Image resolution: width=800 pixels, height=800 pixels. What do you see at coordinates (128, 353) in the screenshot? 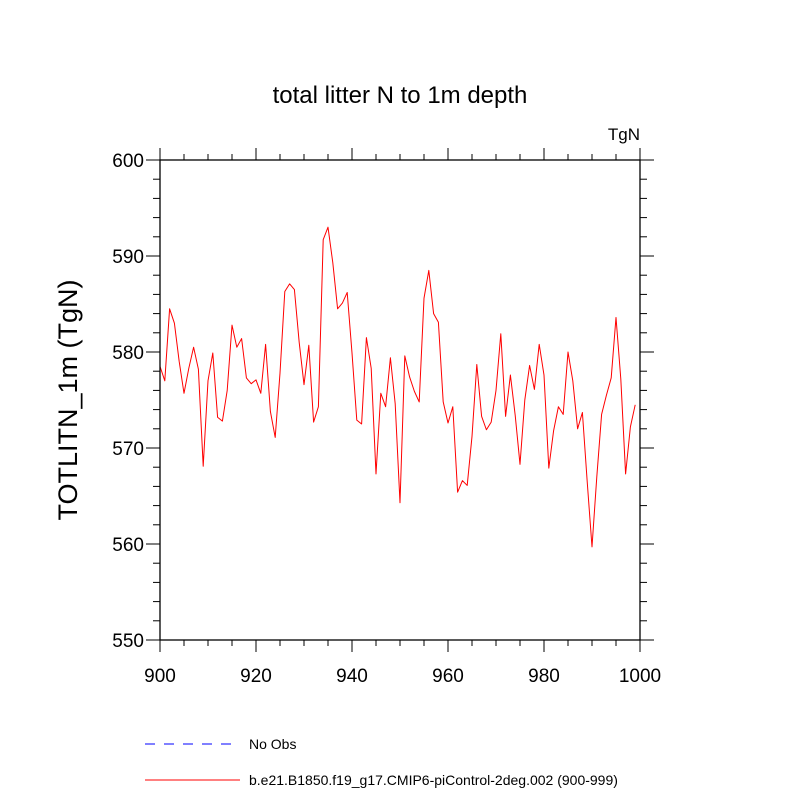
I see `y-tick-label: 580` at bounding box center [128, 353].